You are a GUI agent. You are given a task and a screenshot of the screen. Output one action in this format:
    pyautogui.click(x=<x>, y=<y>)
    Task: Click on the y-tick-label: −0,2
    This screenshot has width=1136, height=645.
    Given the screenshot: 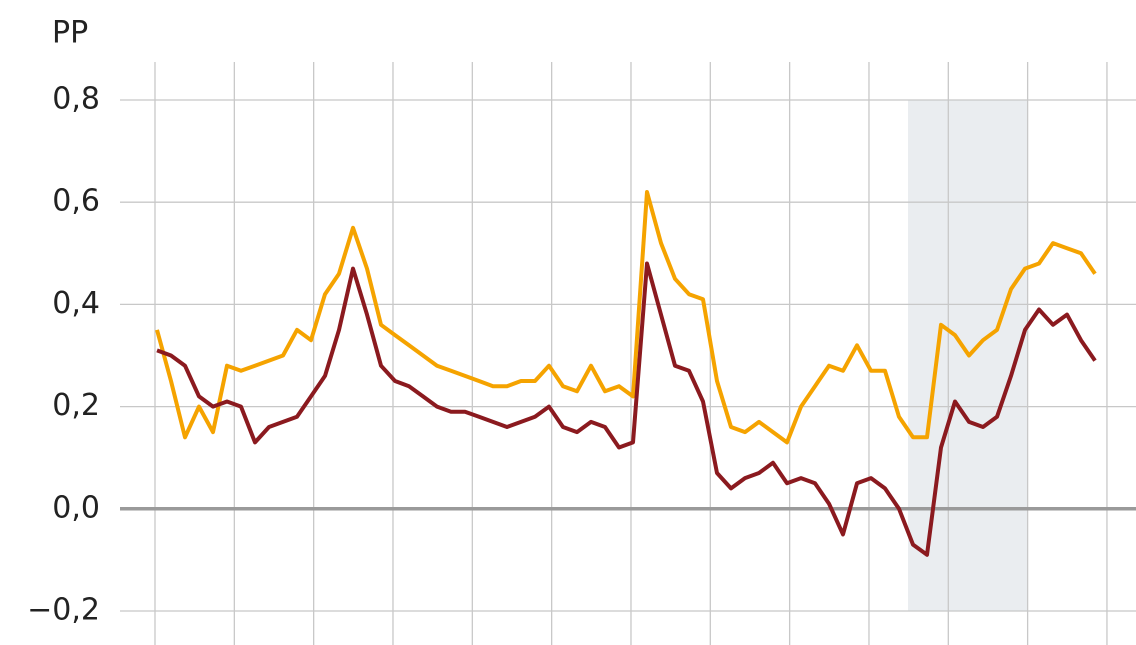 What is the action you would take?
    pyautogui.click(x=63, y=610)
    